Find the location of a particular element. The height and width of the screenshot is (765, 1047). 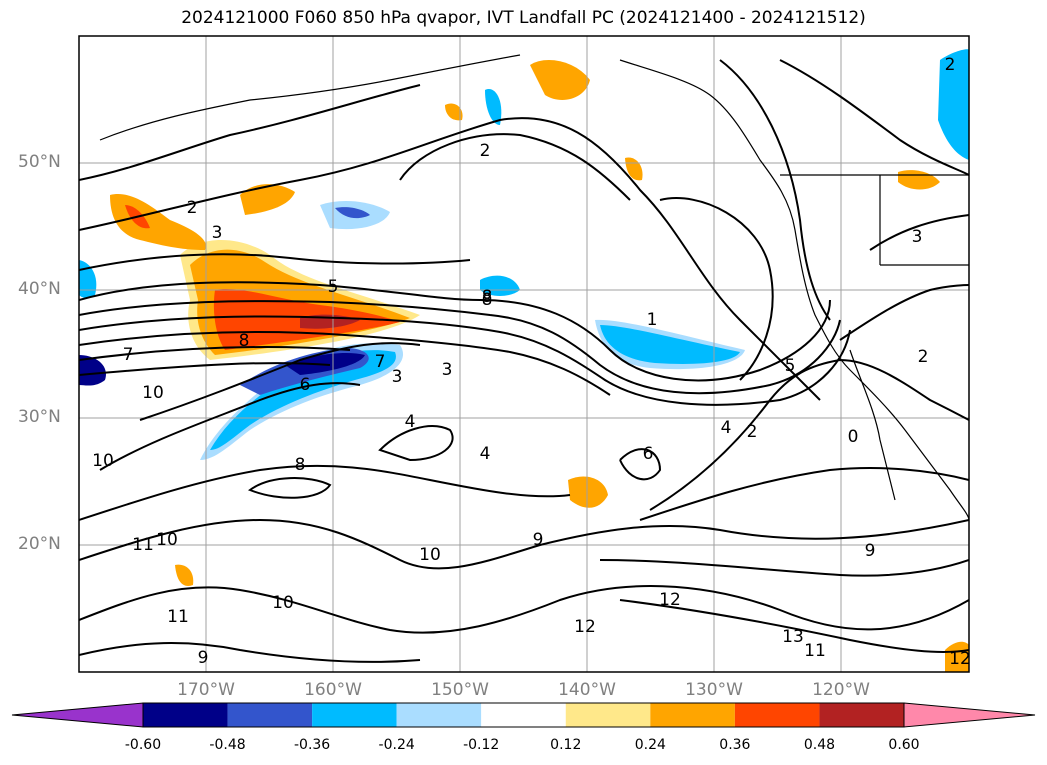

colorbar-tick-label: -0.12 is located at coordinates (481, 745).